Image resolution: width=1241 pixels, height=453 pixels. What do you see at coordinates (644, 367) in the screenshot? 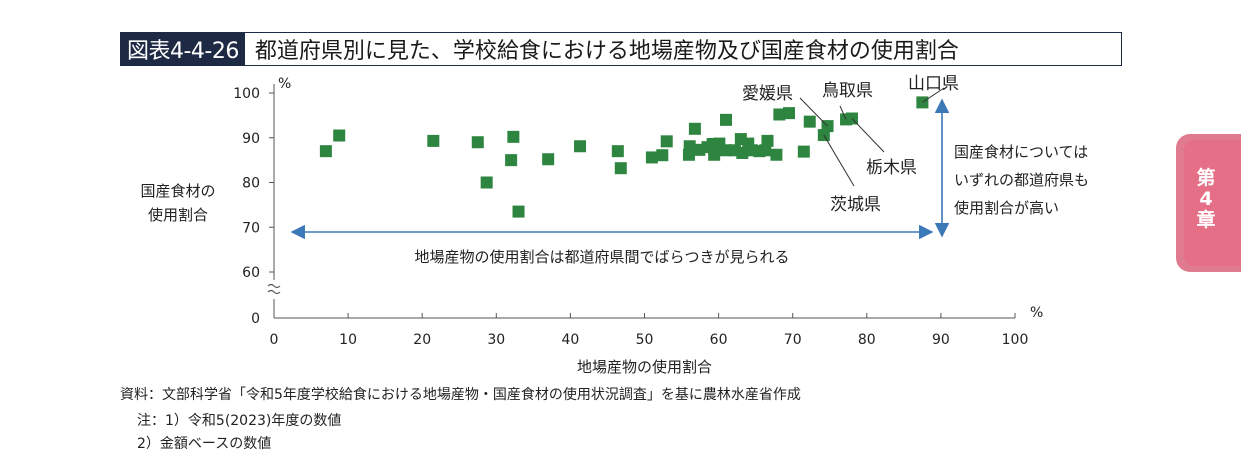
I see `x-axis-title: 地場産物の使用割合` at bounding box center [644, 367].